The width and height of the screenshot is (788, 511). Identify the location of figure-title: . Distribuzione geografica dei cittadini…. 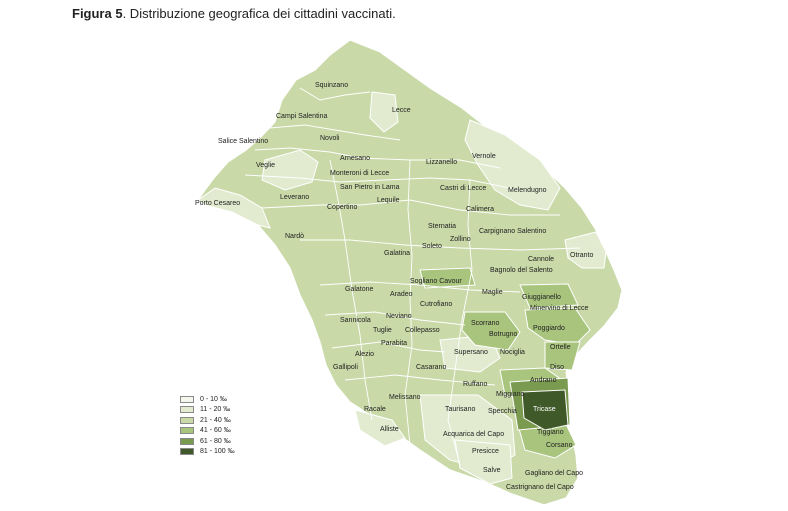
(259, 13).